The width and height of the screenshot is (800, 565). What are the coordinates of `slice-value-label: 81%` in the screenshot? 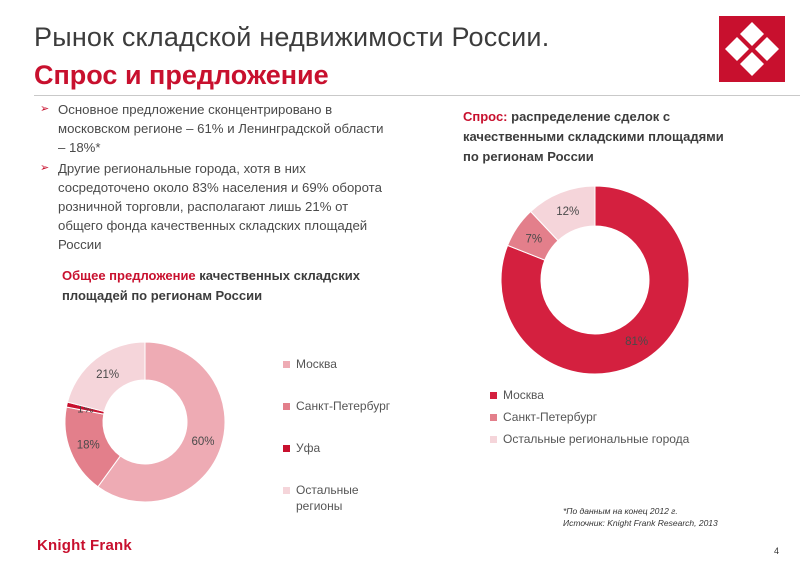 It's located at (636, 342).